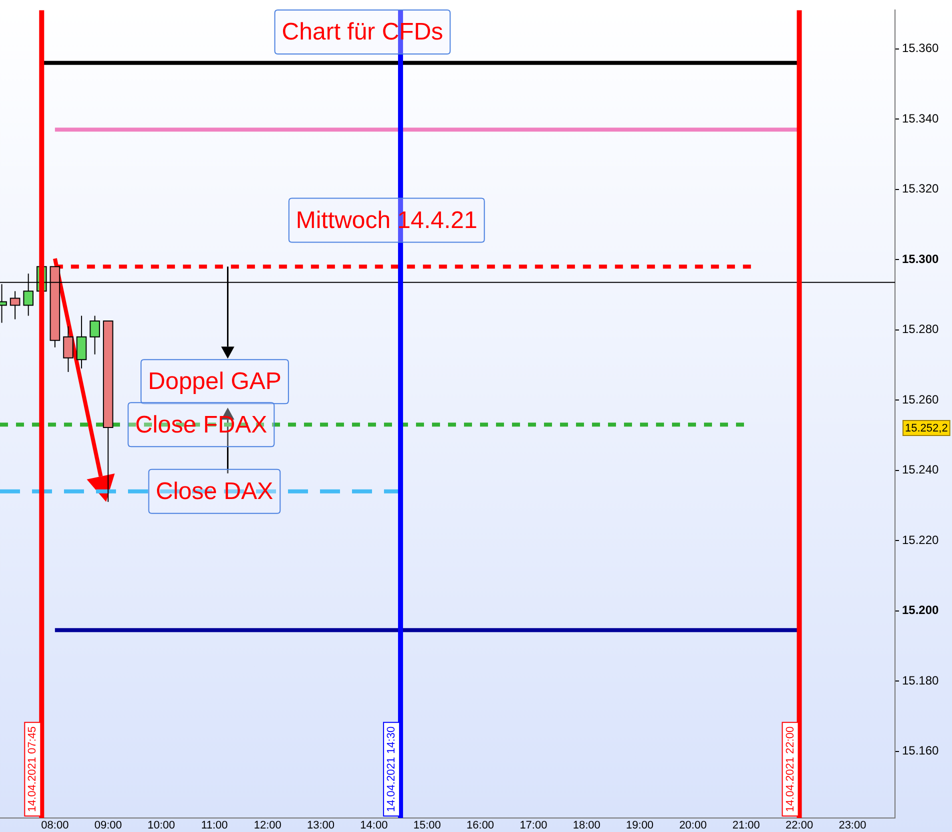 The image size is (952, 832). What do you see at coordinates (790, 769) in the screenshot?
I see `ref-line-label: 14.04.2021 22:00` at bounding box center [790, 769].